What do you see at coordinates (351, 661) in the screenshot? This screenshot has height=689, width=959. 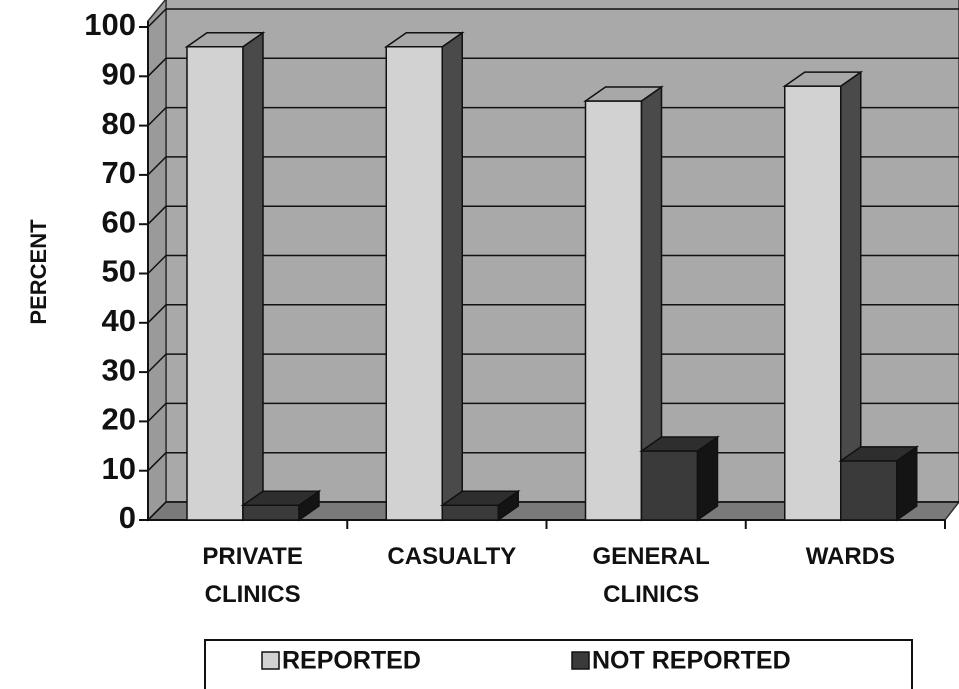 I see `legend-label: REPORTED` at bounding box center [351, 661].